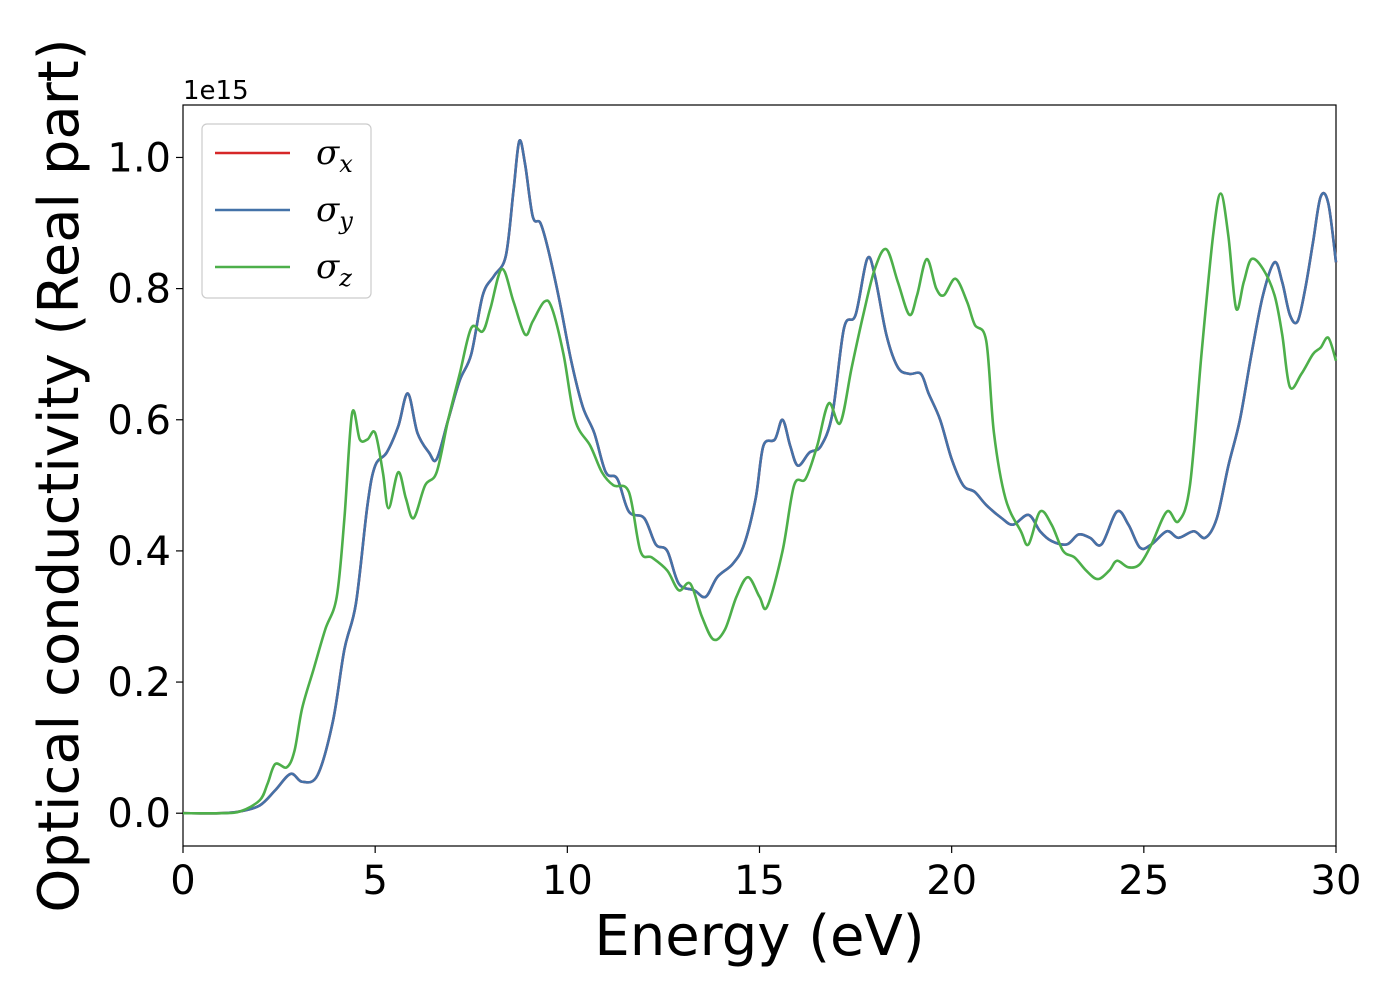 This screenshot has width=1400, height=1000. I want to click on legend-label-z: σz, so click(334, 269).